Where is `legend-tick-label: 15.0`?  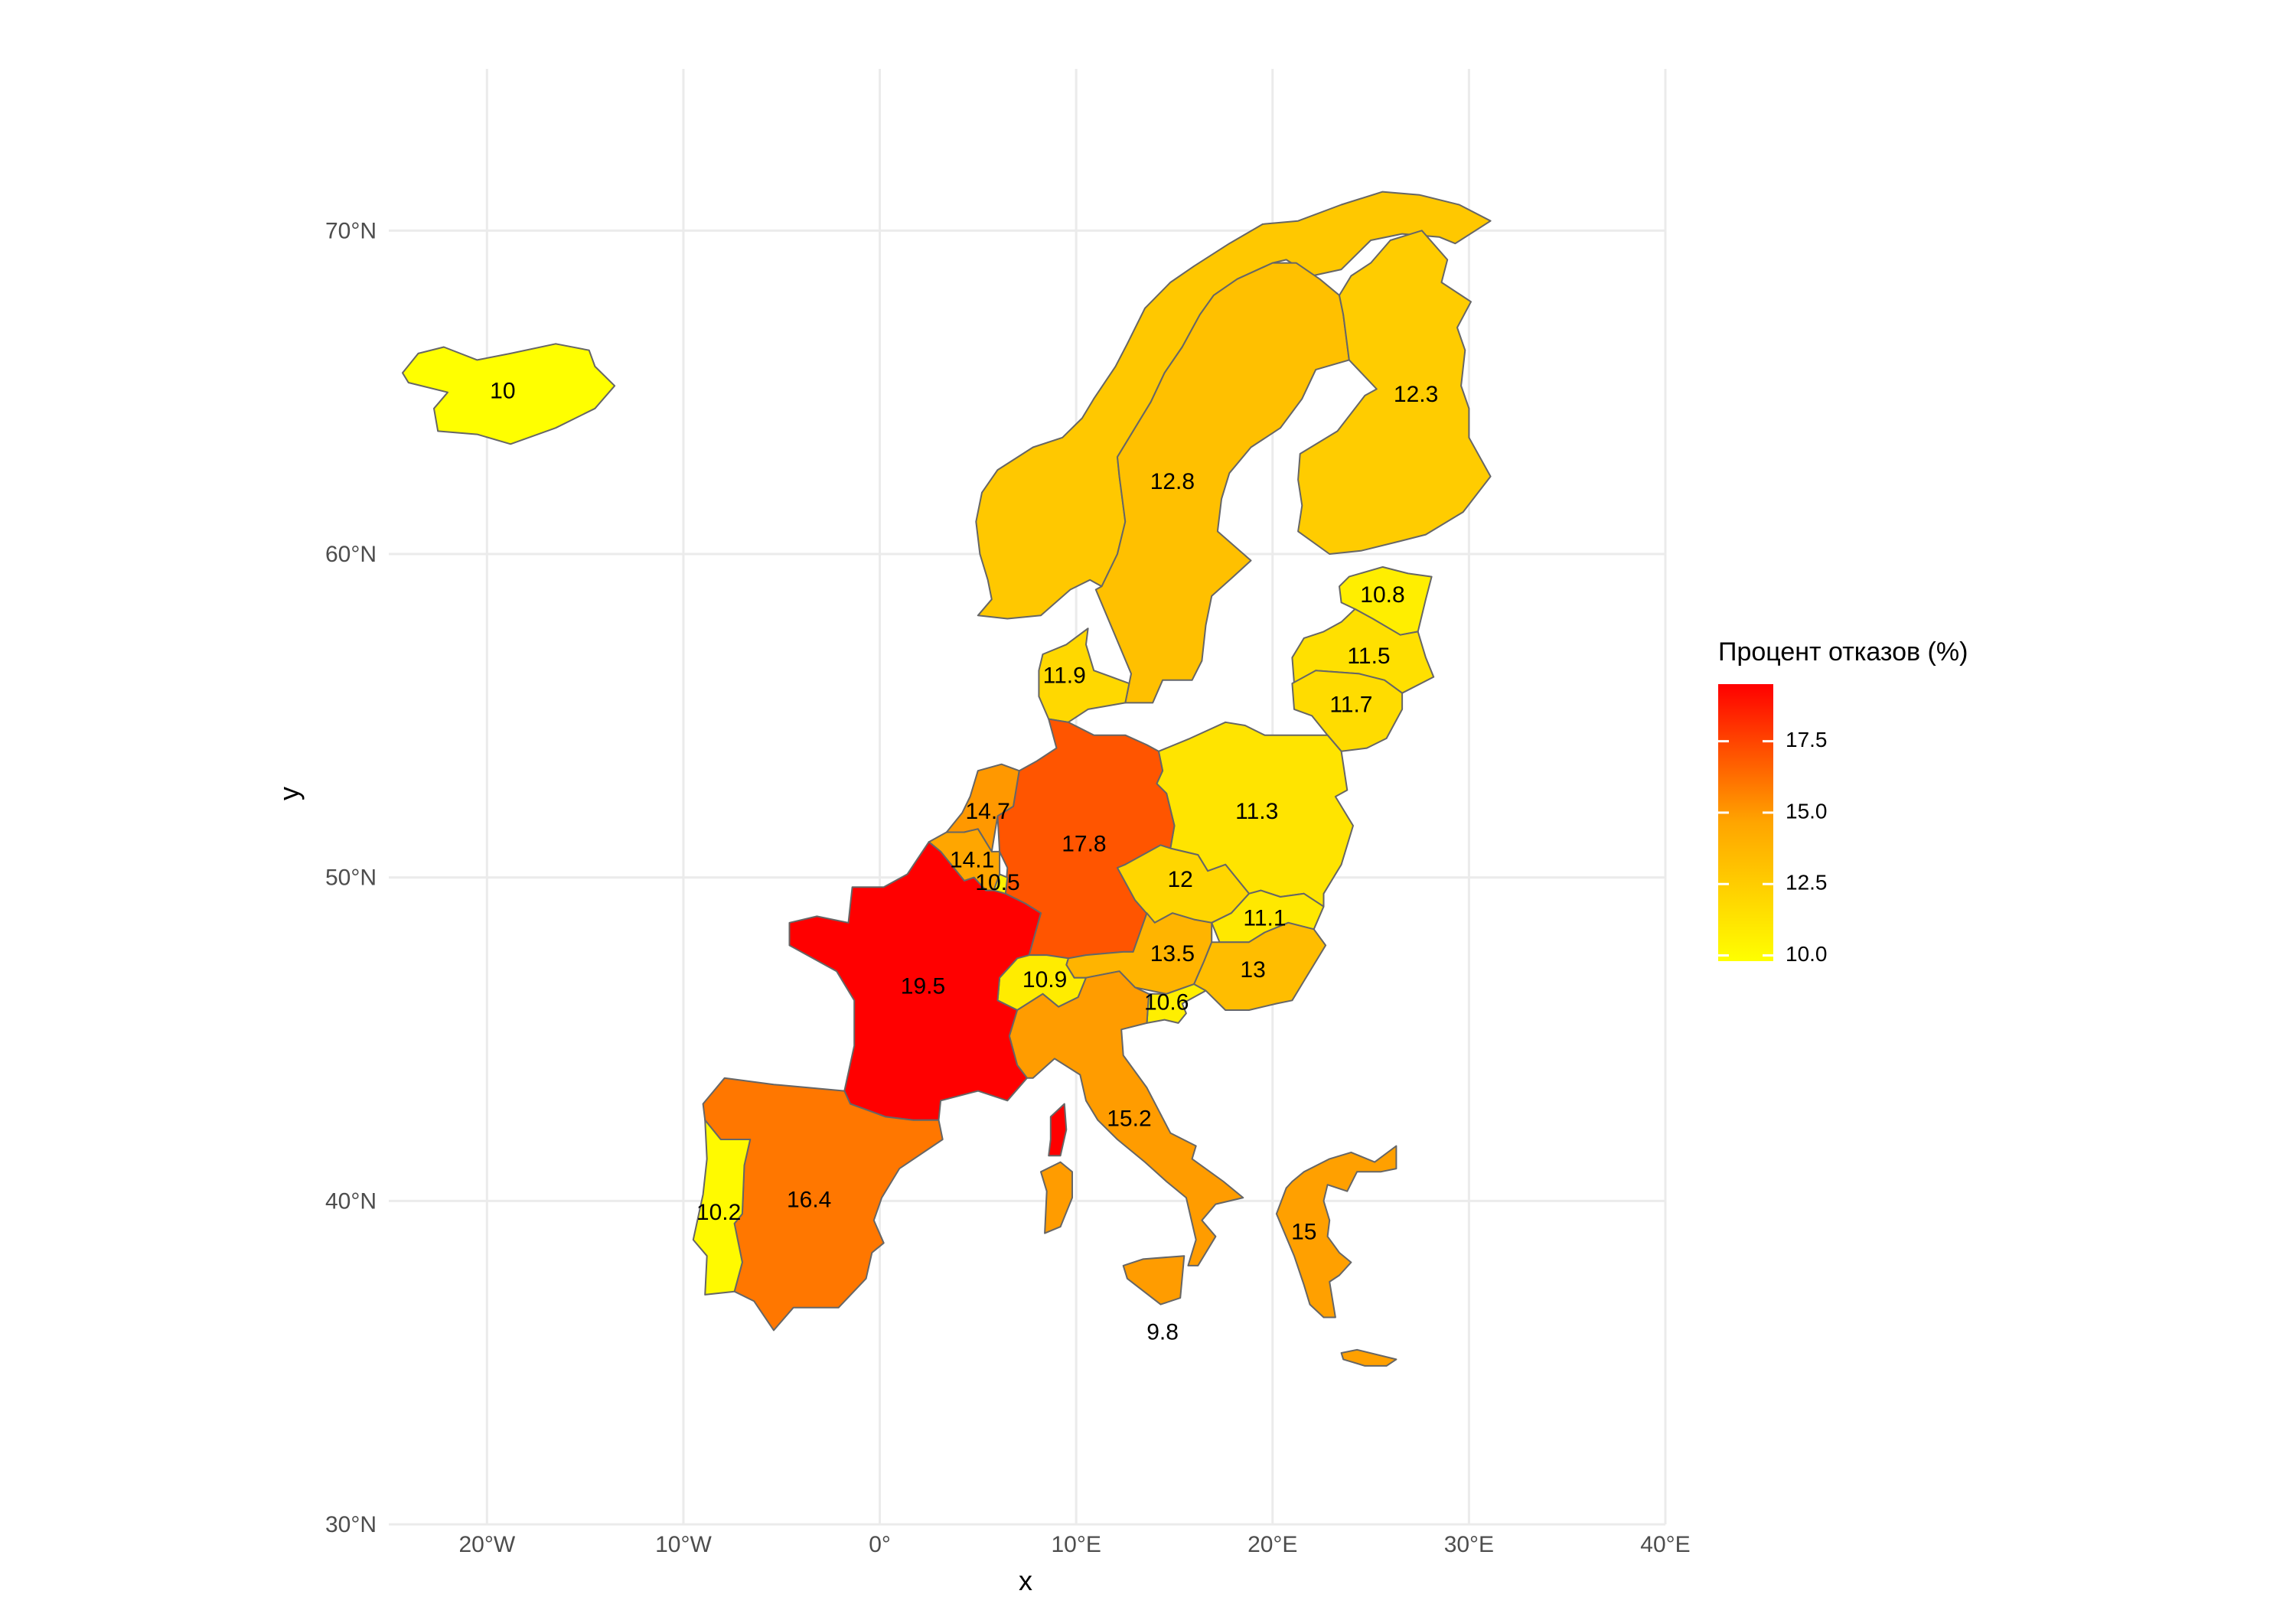 legend-tick-label: 15.0 is located at coordinates (1807, 811).